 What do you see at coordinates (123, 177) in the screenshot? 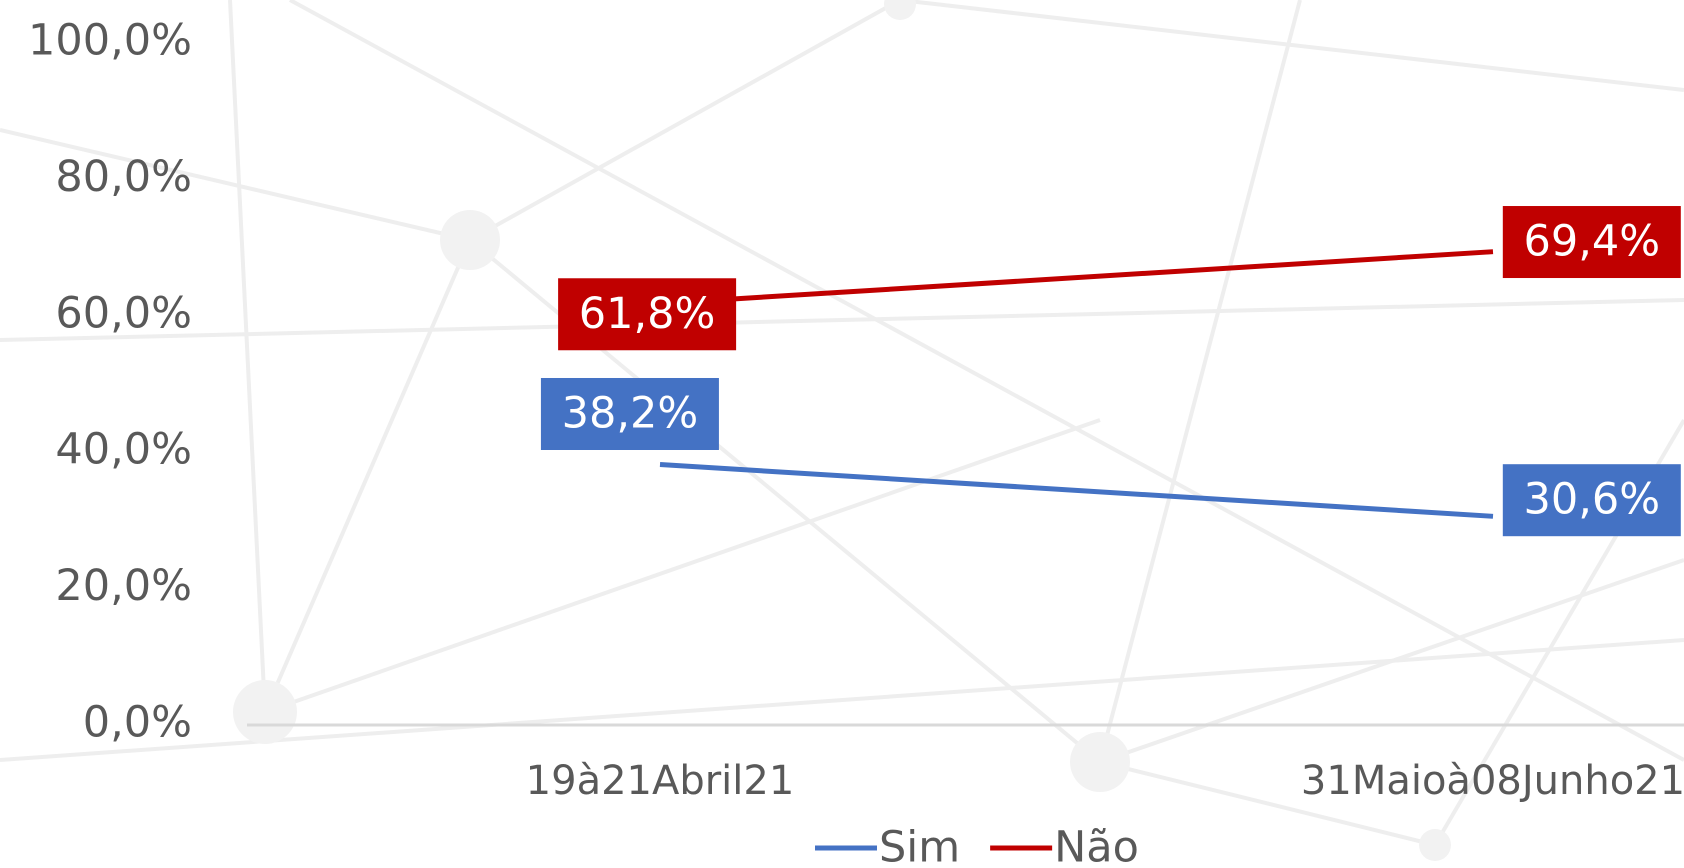
I see `y-tick-label: 80,0%` at bounding box center [123, 177].